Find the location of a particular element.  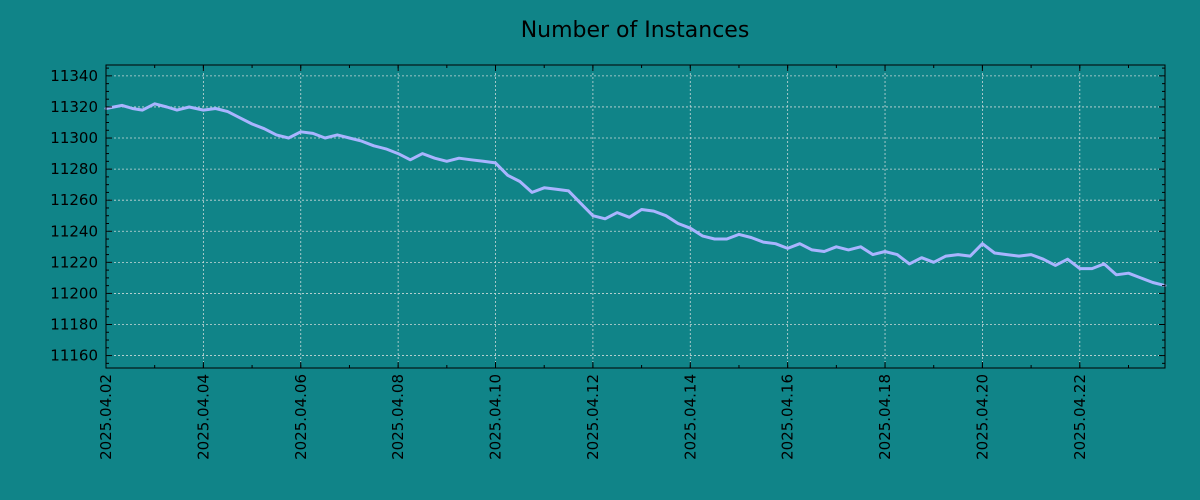

x-tick-label: 2025.04.14 is located at coordinates (690, 417).